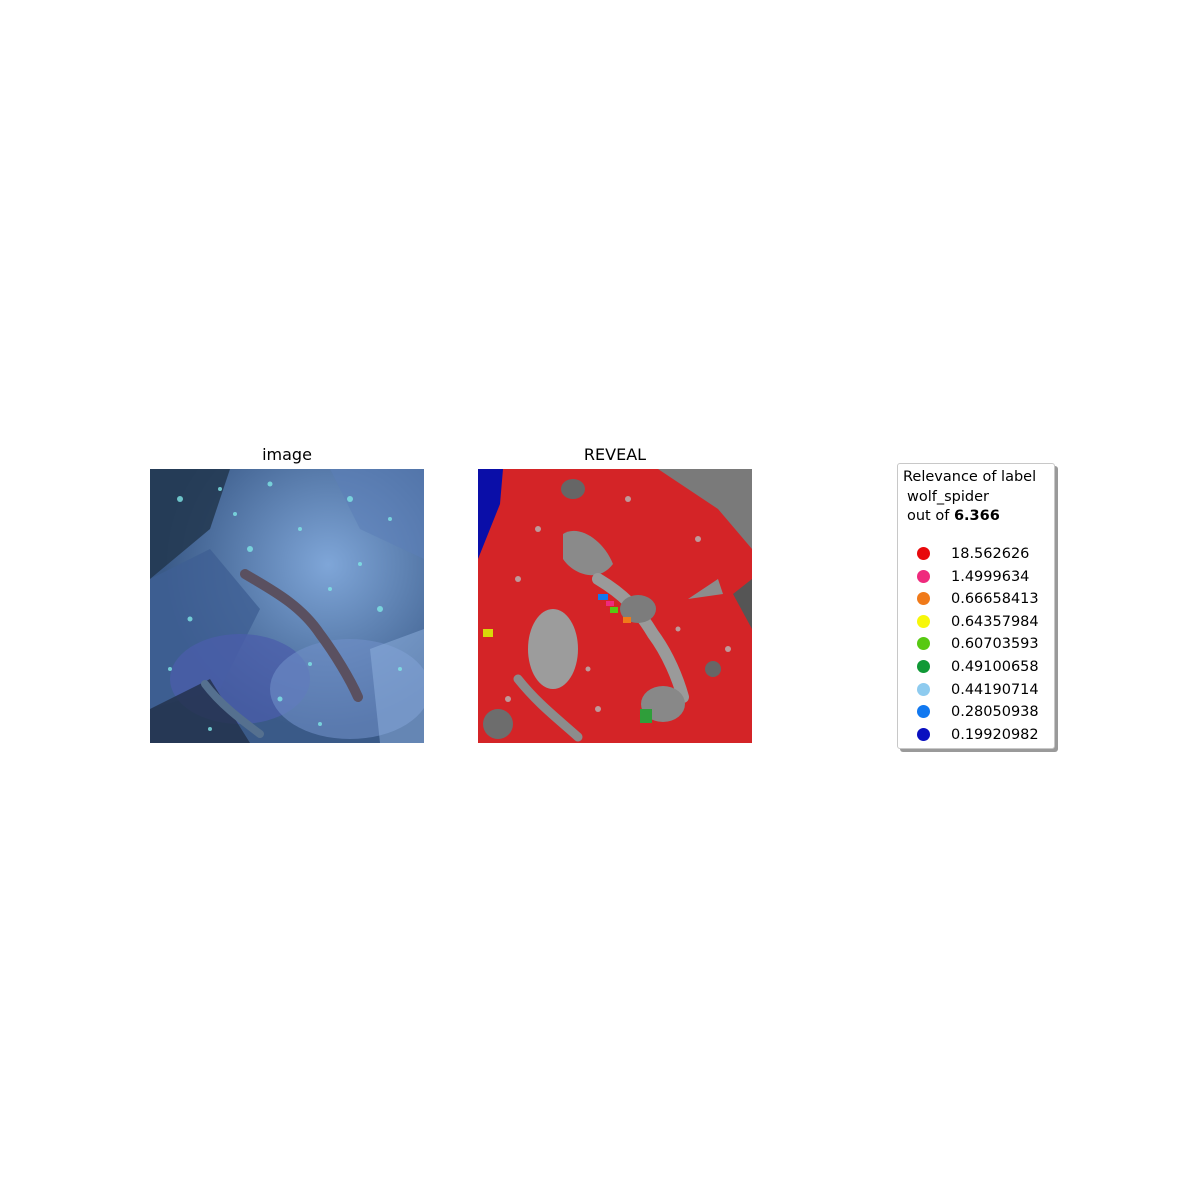  What do you see at coordinates (287, 606) in the screenshot?
I see `input-image` at bounding box center [287, 606].